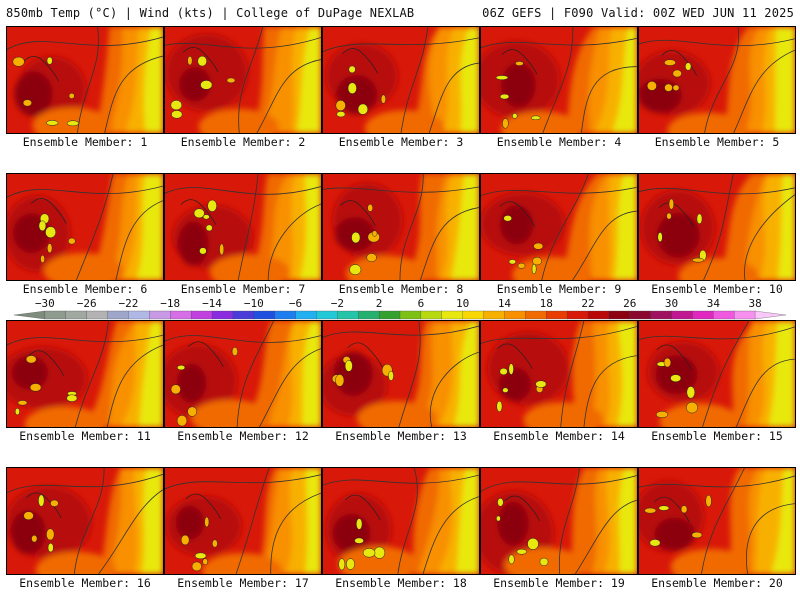 The width and height of the screenshot is (800, 600). Describe the element at coordinates (717, 142) in the screenshot. I see `ensemble-member-label: Ensemble Member: 5` at that location.